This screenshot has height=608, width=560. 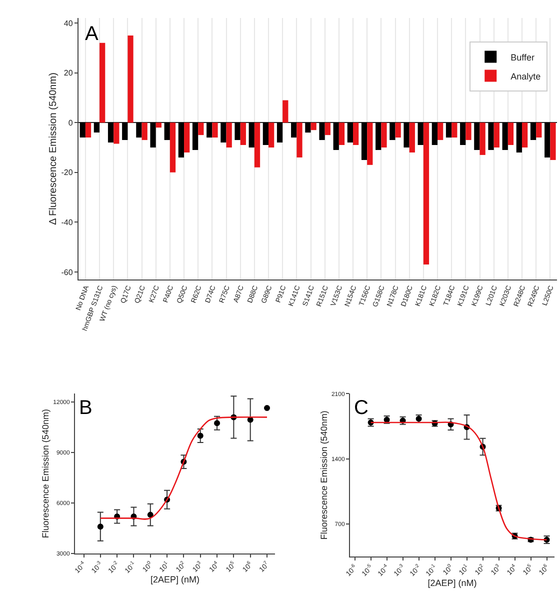 I want to click on legend-label: Buffer, so click(x=522, y=57).